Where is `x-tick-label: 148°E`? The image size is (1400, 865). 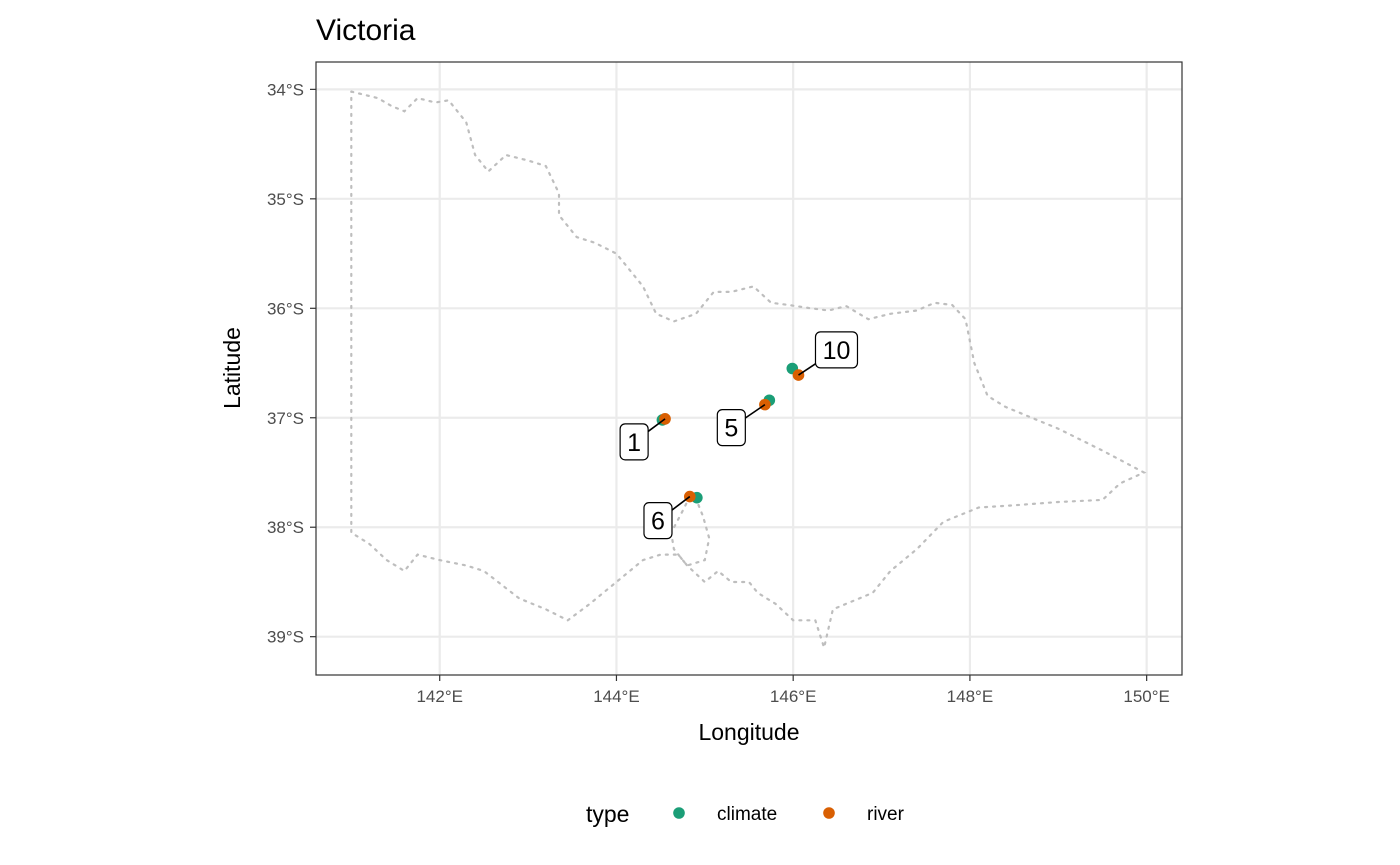
x-tick-label: 148°E is located at coordinates (970, 696).